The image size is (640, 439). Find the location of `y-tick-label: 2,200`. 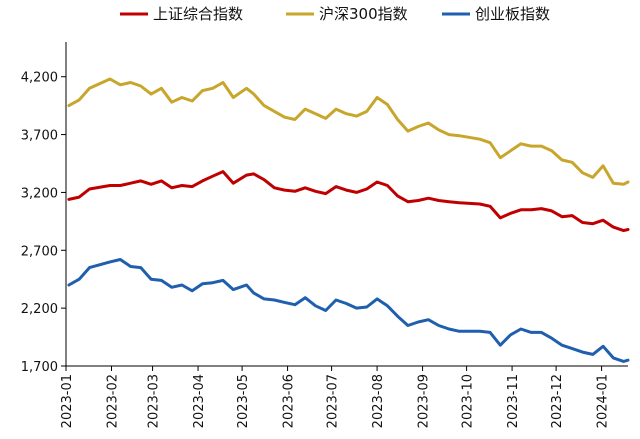

y-tick-label: 2,200 is located at coordinates (39, 309).